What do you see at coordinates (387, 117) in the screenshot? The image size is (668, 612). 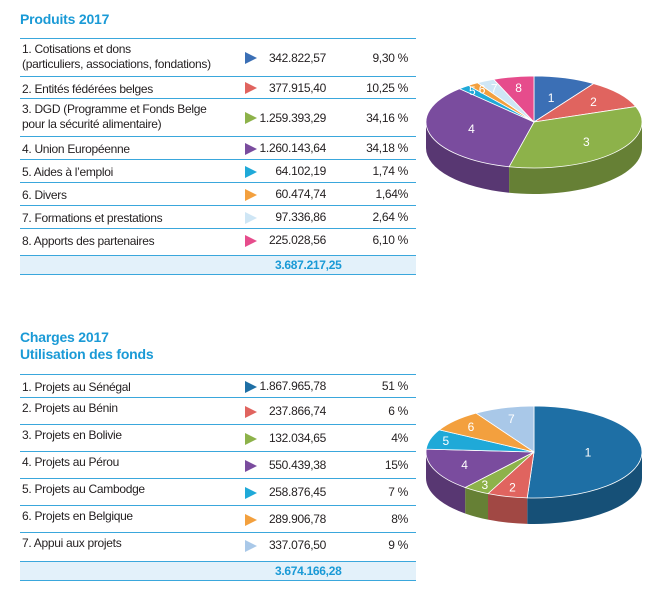 I see `row-percent: 34,16 %` at bounding box center [387, 117].